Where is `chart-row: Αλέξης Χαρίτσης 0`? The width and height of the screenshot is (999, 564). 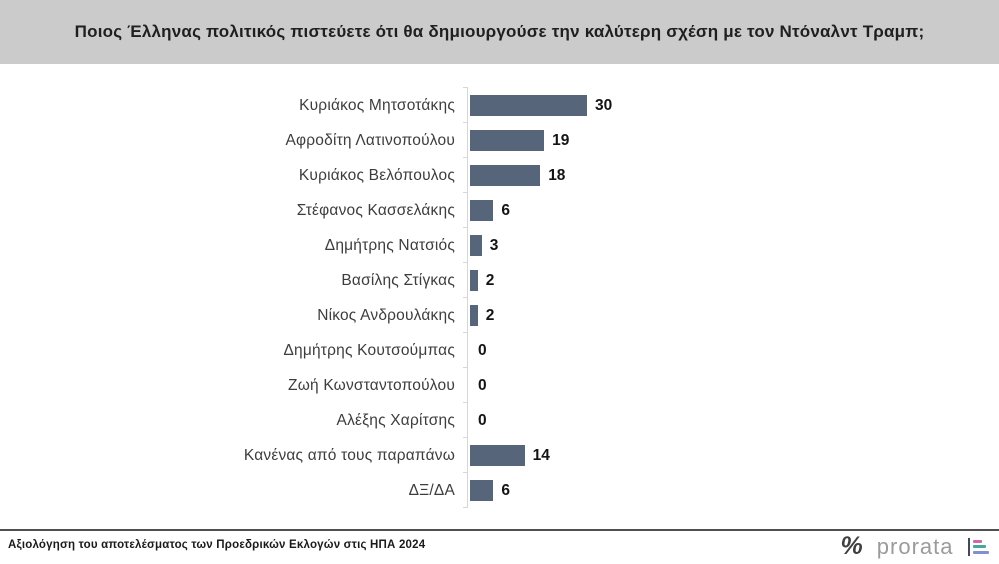
chart-row: Αλέξης Χαρίτσης 0 is located at coordinates (499, 420).